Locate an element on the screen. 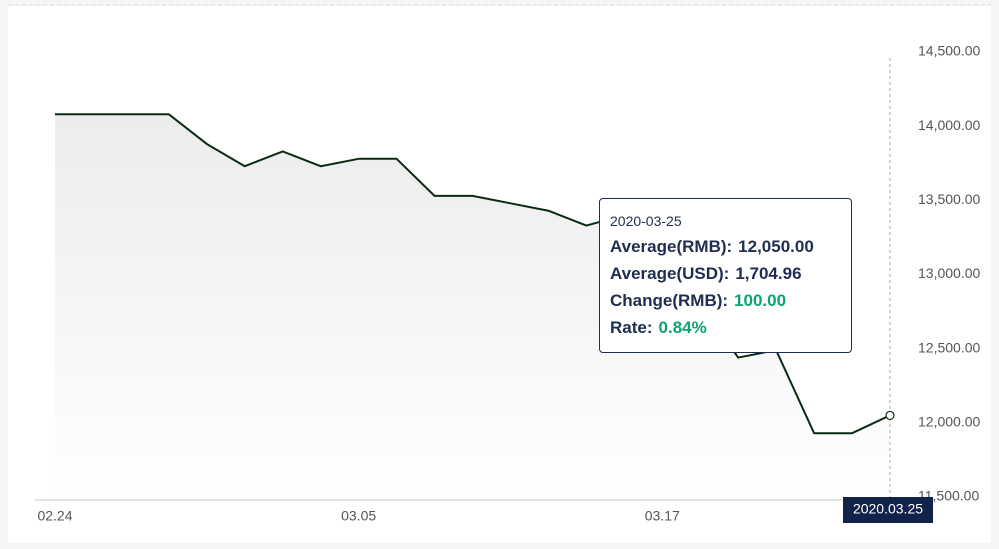 This screenshot has width=999, height=549. y-tick-label: 11,500.00 is located at coordinates (948, 496).